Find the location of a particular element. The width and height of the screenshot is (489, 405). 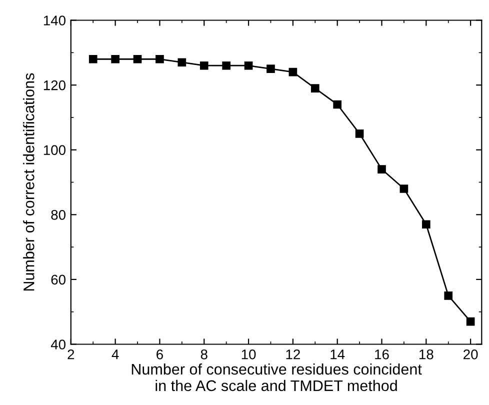

x-tick-label: 4 is located at coordinates (115, 355).